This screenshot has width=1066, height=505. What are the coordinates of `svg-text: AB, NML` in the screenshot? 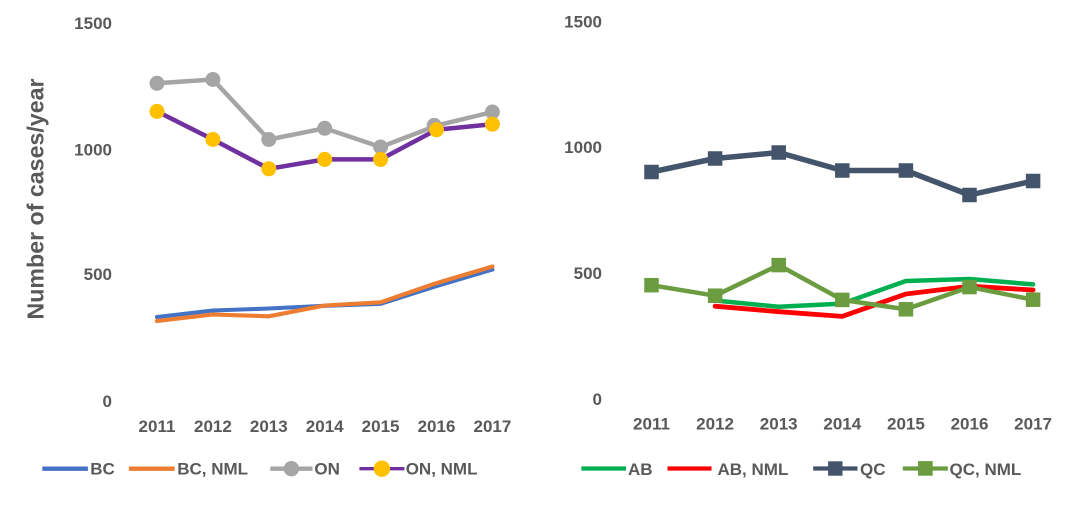 It's located at (753, 469).